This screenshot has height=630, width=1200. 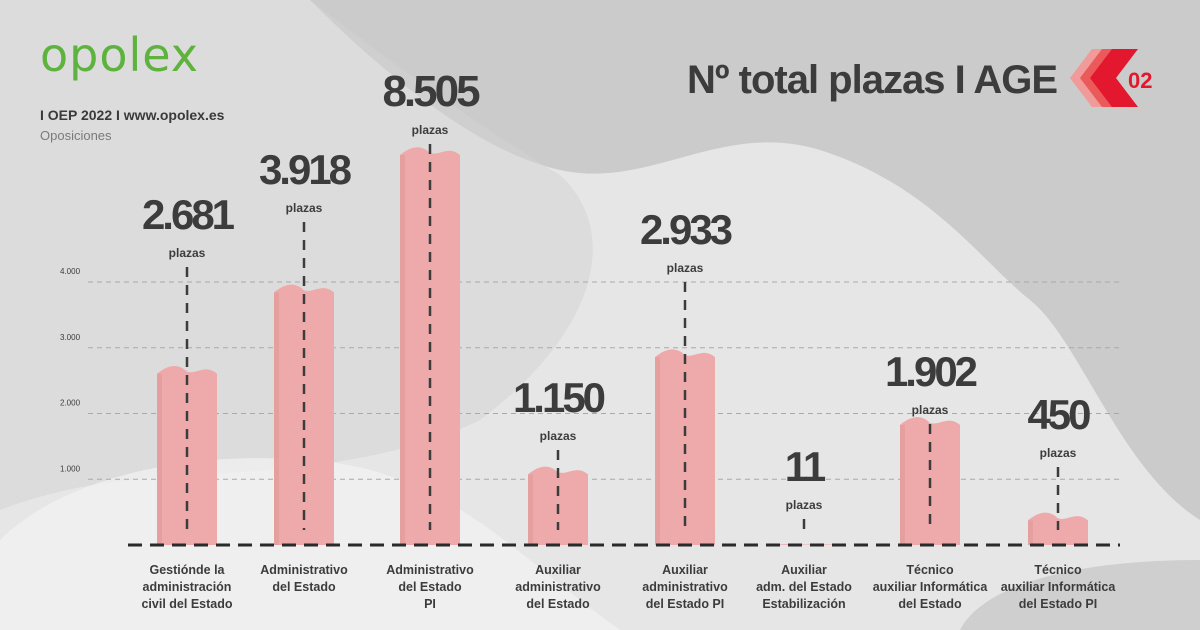 What do you see at coordinates (132, 115) in the screenshot?
I see `tagline: I OEP 2022 I www.opolex.es` at bounding box center [132, 115].